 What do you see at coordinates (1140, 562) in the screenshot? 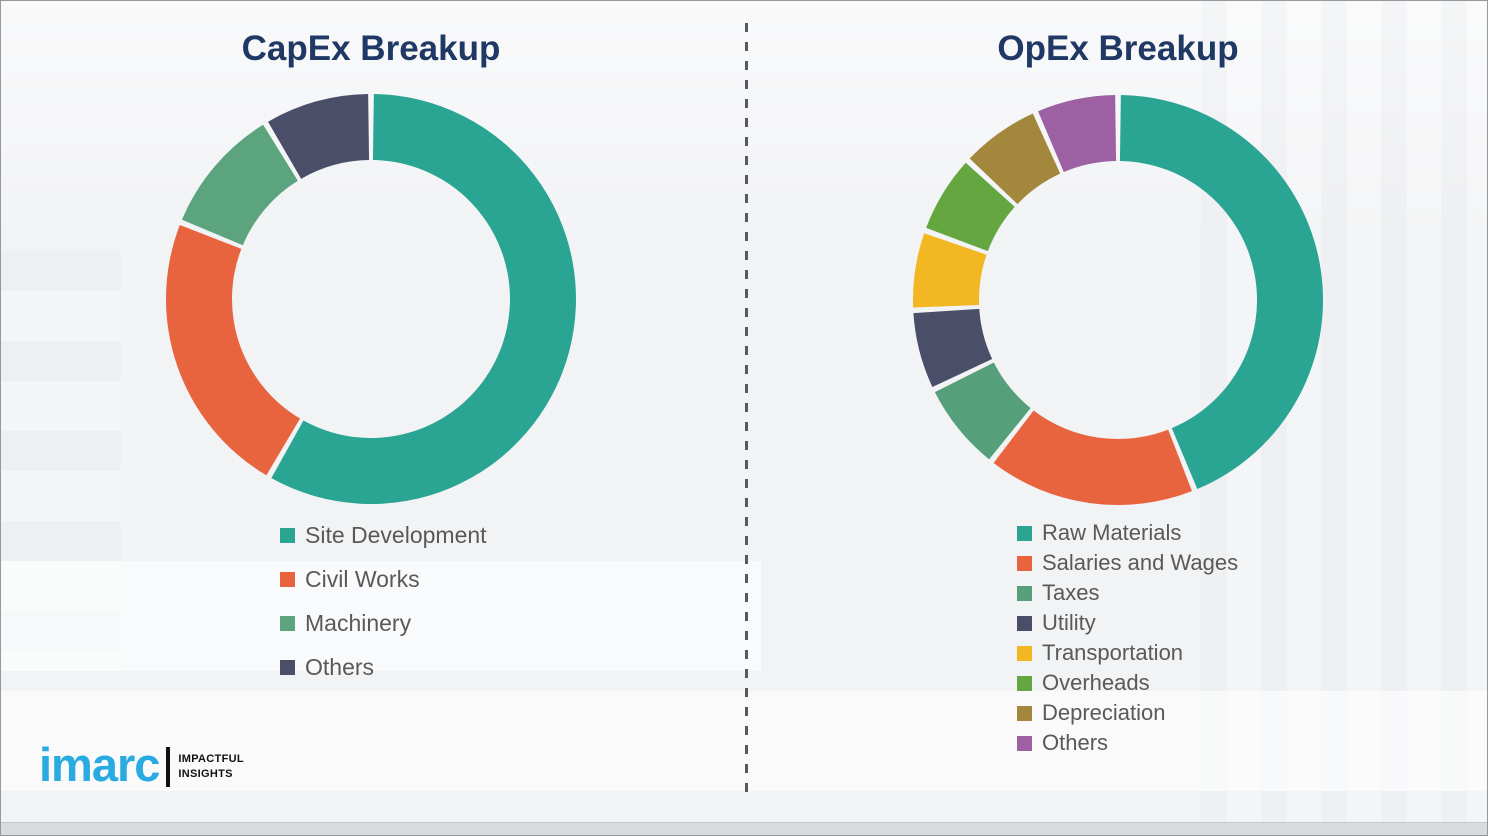
I see `legend-label-salaries-and-wages: Salaries and Wages` at bounding box center [1140, 562].